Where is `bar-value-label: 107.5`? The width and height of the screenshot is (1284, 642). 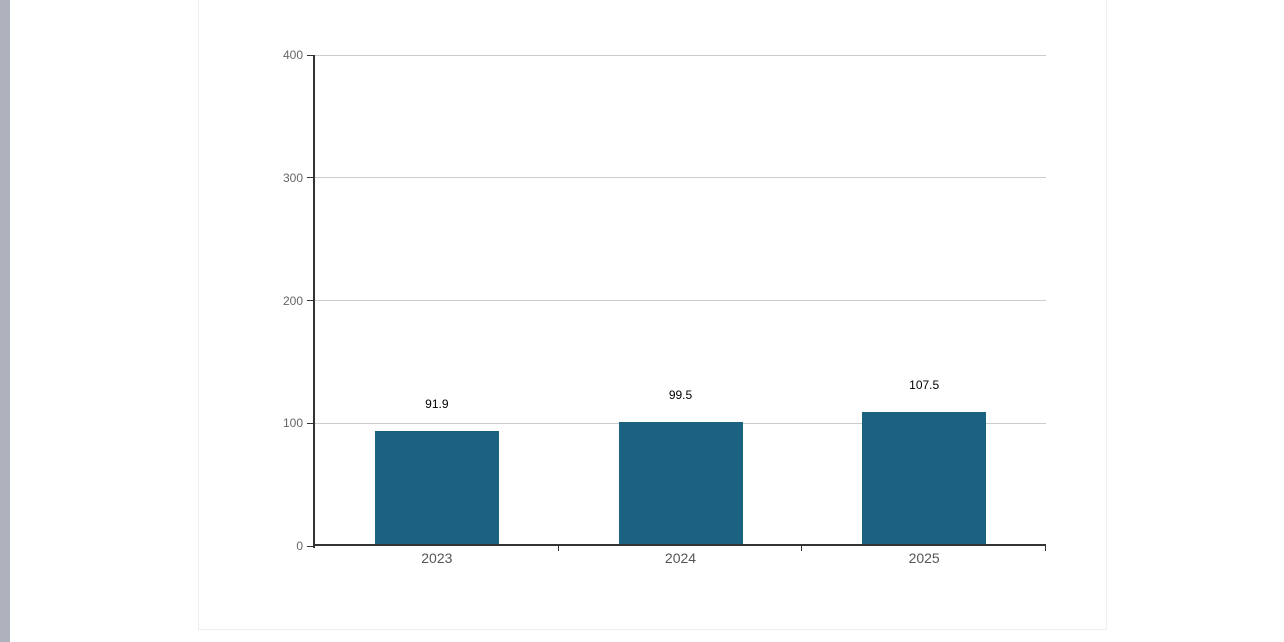 bar-value-label: 107.5 is located at coordinates (924, 385).